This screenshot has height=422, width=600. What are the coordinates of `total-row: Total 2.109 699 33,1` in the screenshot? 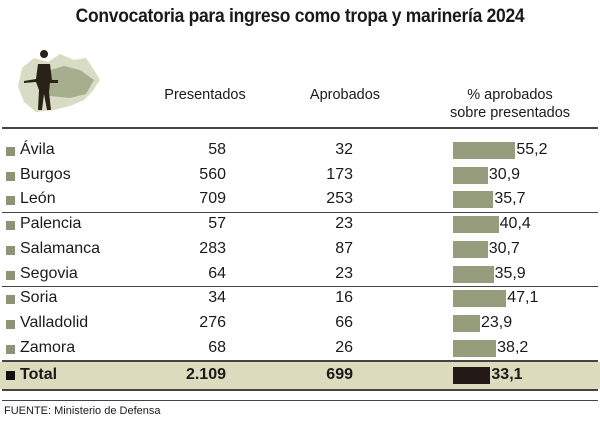 It's located at (300, 375).